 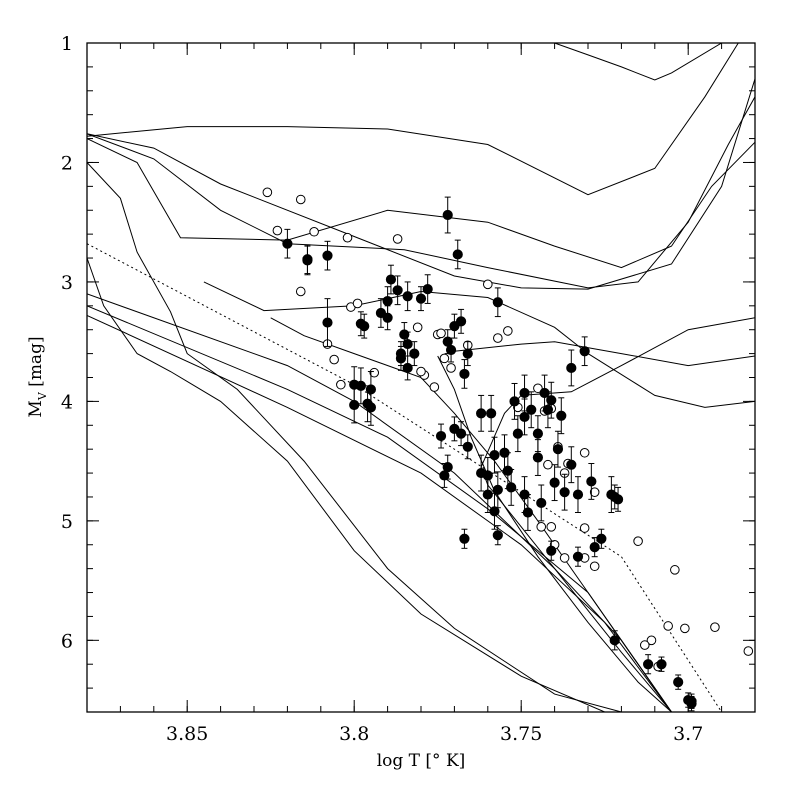 I want to click on y-tick-label: 3, so click(x=67, y=283).